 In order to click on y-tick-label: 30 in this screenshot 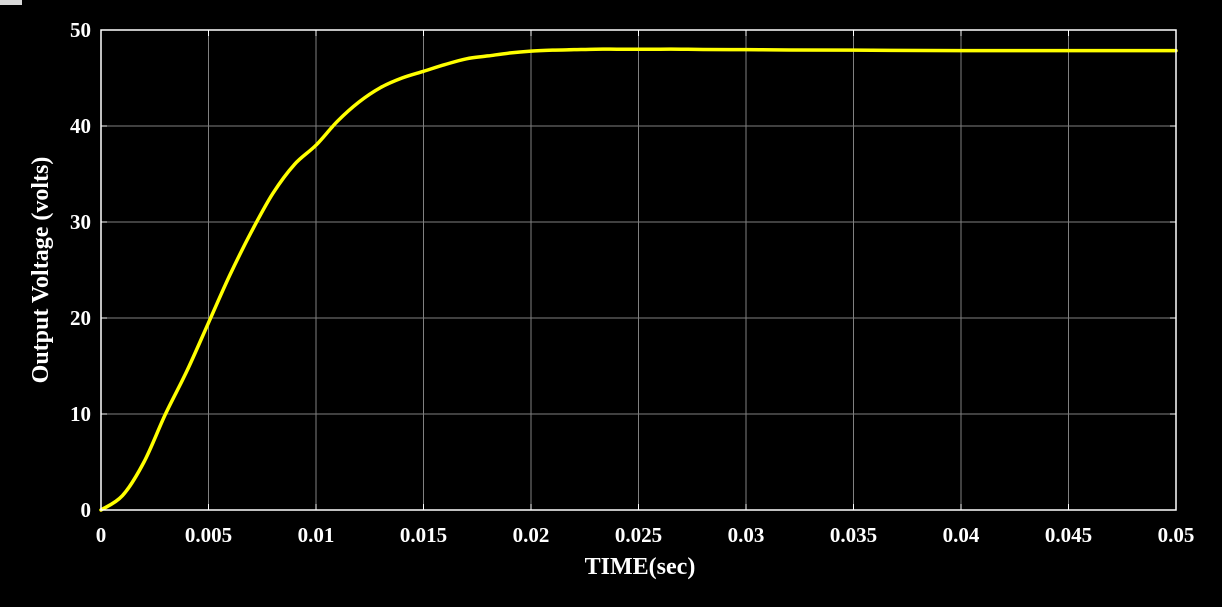, I will do `click(80, 222)`.